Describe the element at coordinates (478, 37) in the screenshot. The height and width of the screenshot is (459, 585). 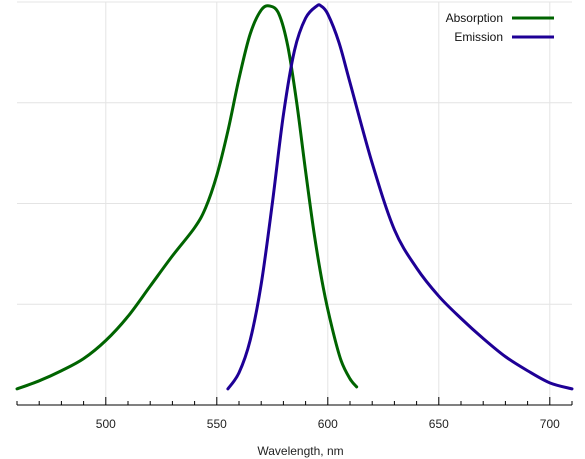
I see `legend-label-emission: Emission` at that location.